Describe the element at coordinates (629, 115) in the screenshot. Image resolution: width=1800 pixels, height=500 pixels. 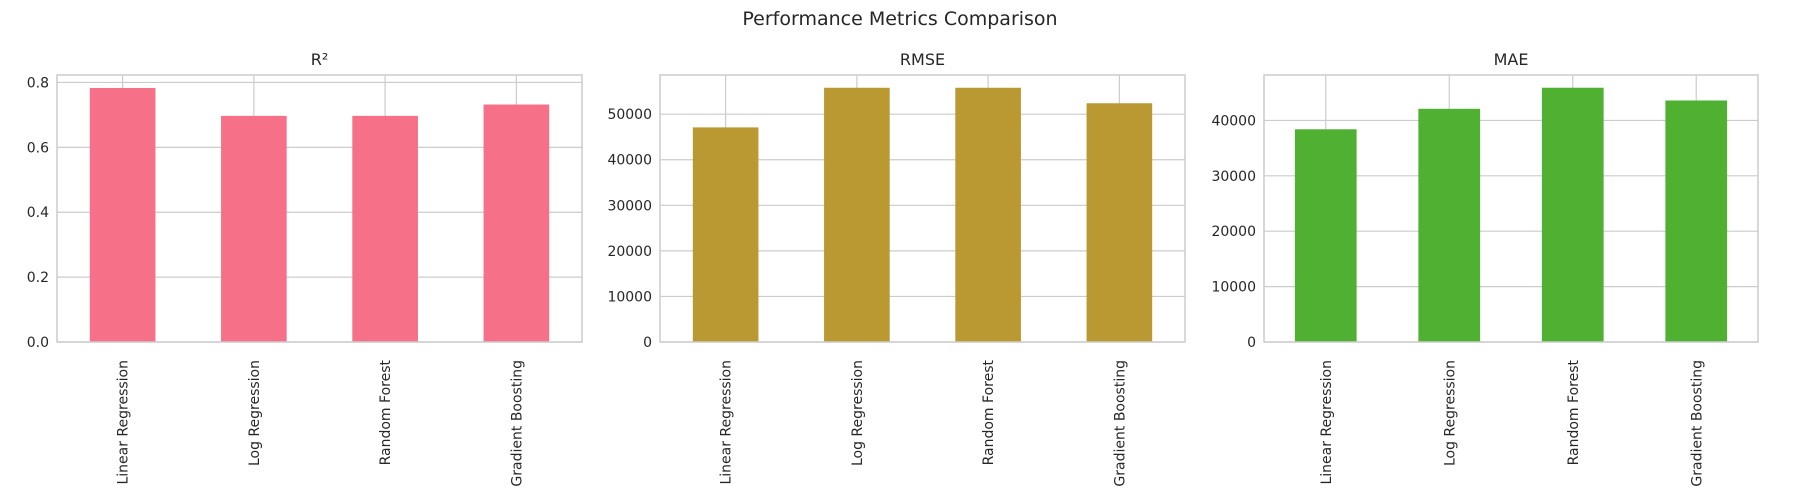
I see `y-tick-label: 50000` at that location.